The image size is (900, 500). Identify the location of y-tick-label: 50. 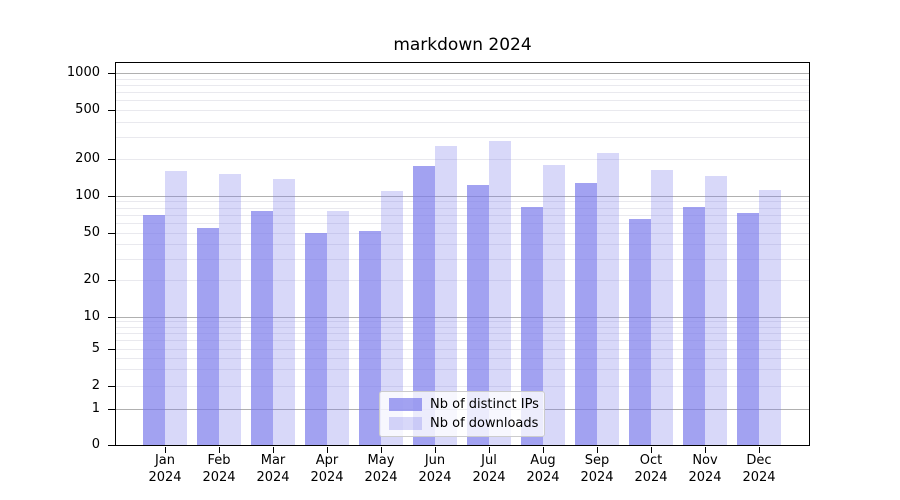
(91, 232).